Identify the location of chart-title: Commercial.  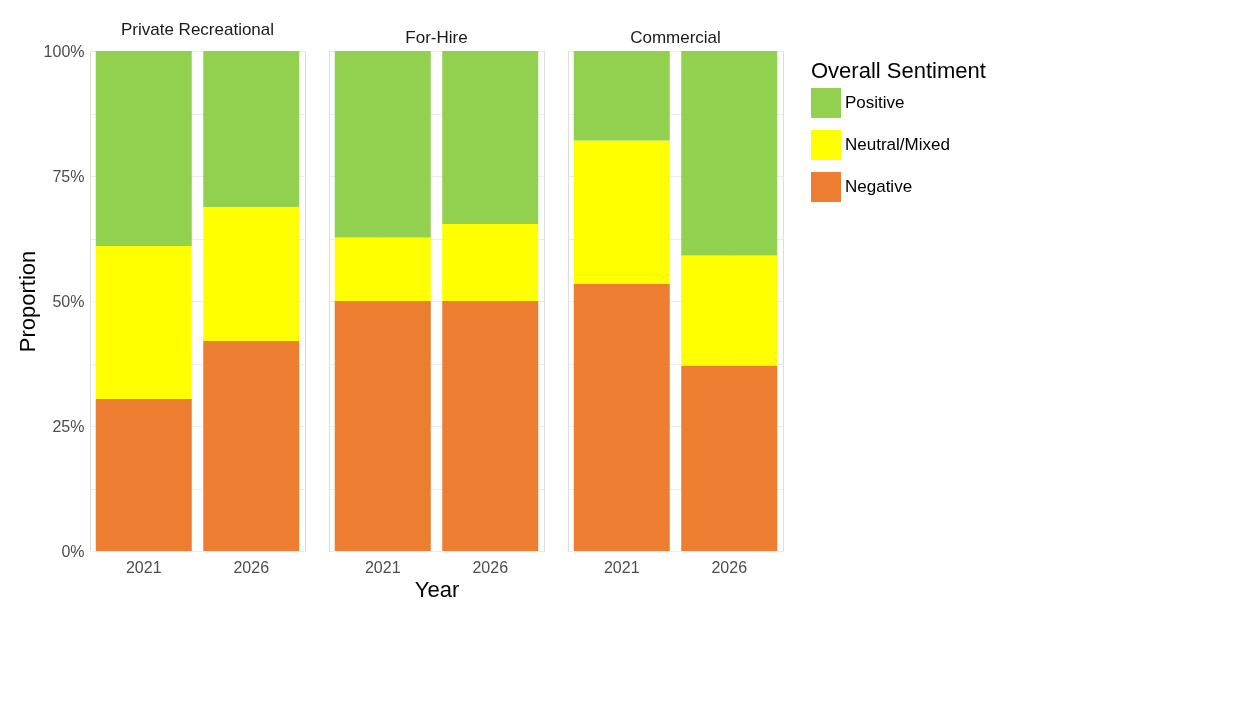
(675, 37).